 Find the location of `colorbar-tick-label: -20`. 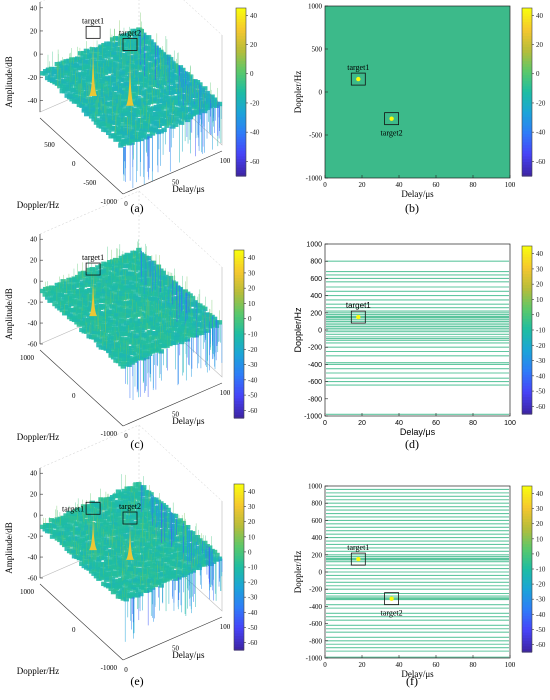

colorbar-tick-label: -20 is located at coordinates (541, 103).